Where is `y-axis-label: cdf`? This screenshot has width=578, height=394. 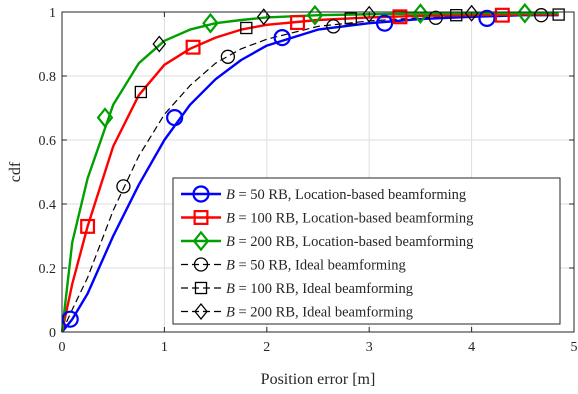
y-axis-label: cdf is located at coordinates (15, 171).